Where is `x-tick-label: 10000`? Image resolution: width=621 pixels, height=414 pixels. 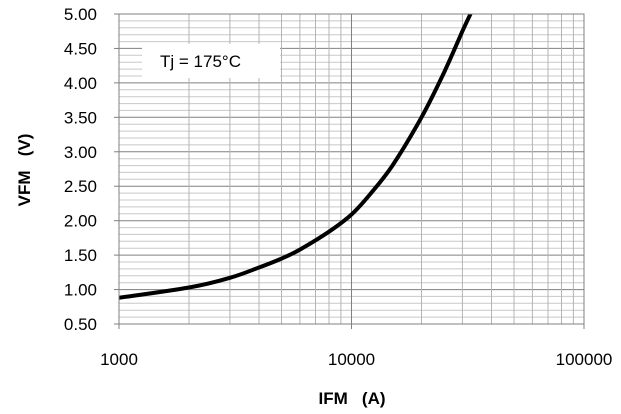
x-tick-label: 10000 is located at coordinates (351, 359).